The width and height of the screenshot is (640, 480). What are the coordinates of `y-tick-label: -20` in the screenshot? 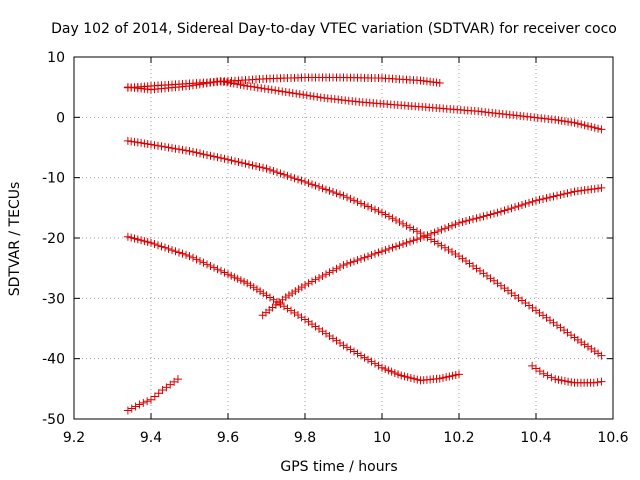 It's located at (53, 239).